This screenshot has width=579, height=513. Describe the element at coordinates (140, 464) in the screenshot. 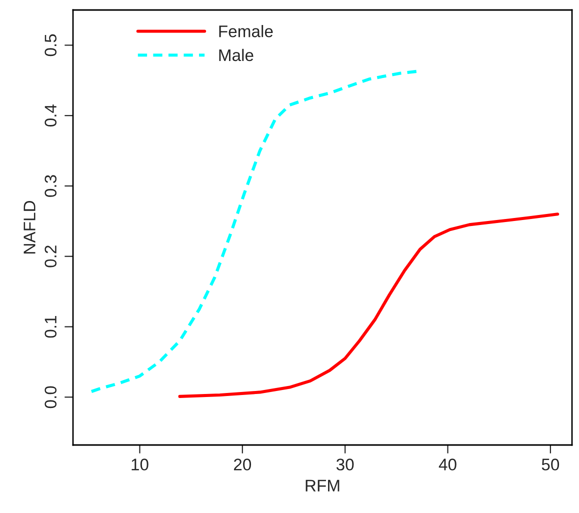

I see `x-tick-label: 10` at that location.